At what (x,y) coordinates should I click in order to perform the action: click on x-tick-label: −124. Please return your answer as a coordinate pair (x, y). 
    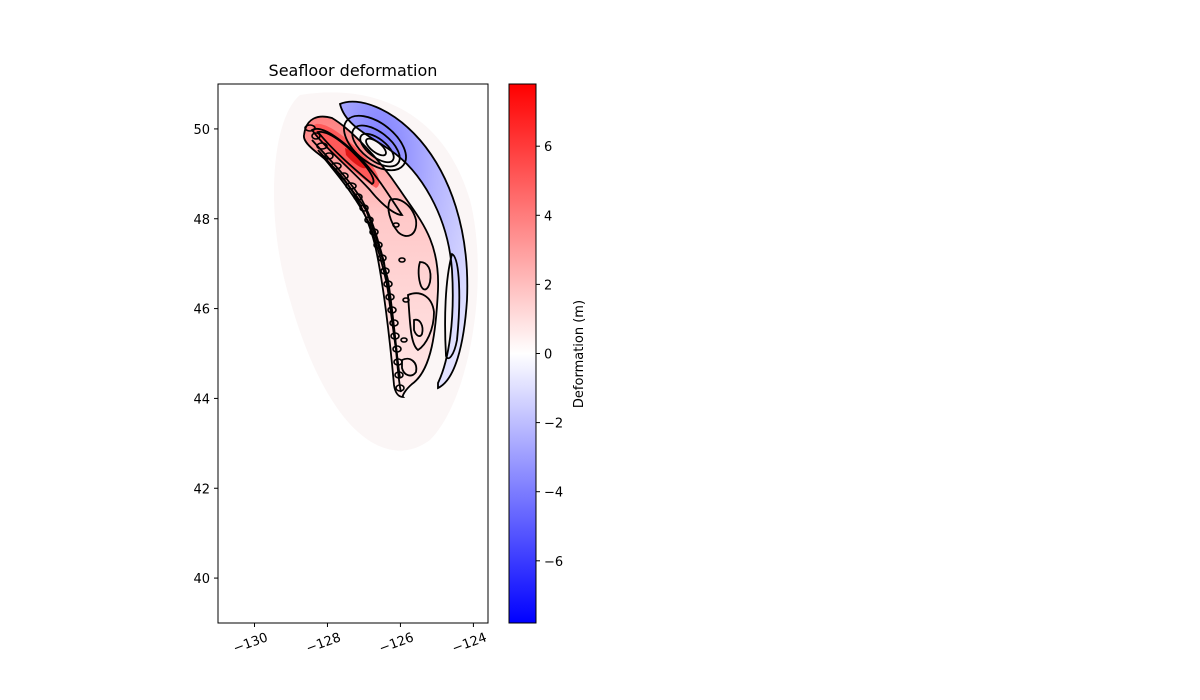
    Looking at the image, I should click on (469, 643).